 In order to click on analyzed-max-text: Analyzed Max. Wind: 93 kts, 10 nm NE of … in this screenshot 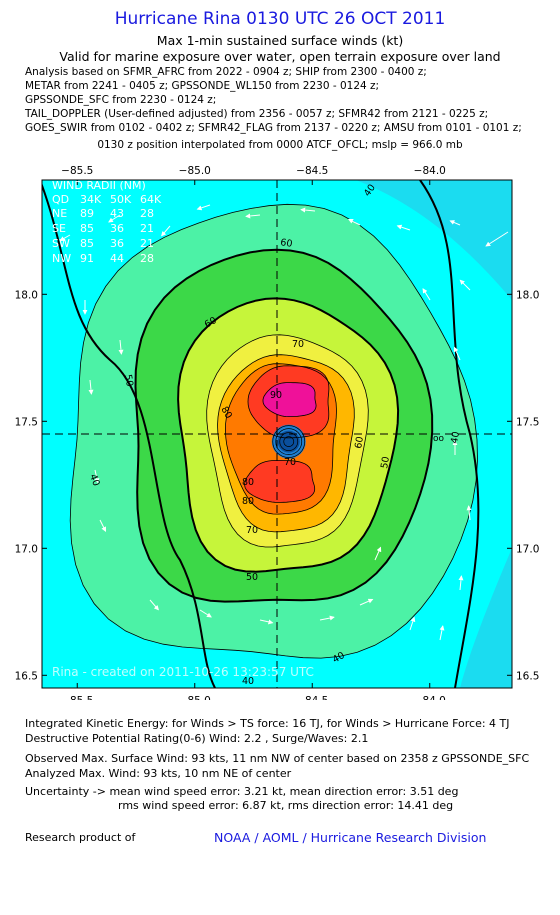, I will do `click(158, 773)`.